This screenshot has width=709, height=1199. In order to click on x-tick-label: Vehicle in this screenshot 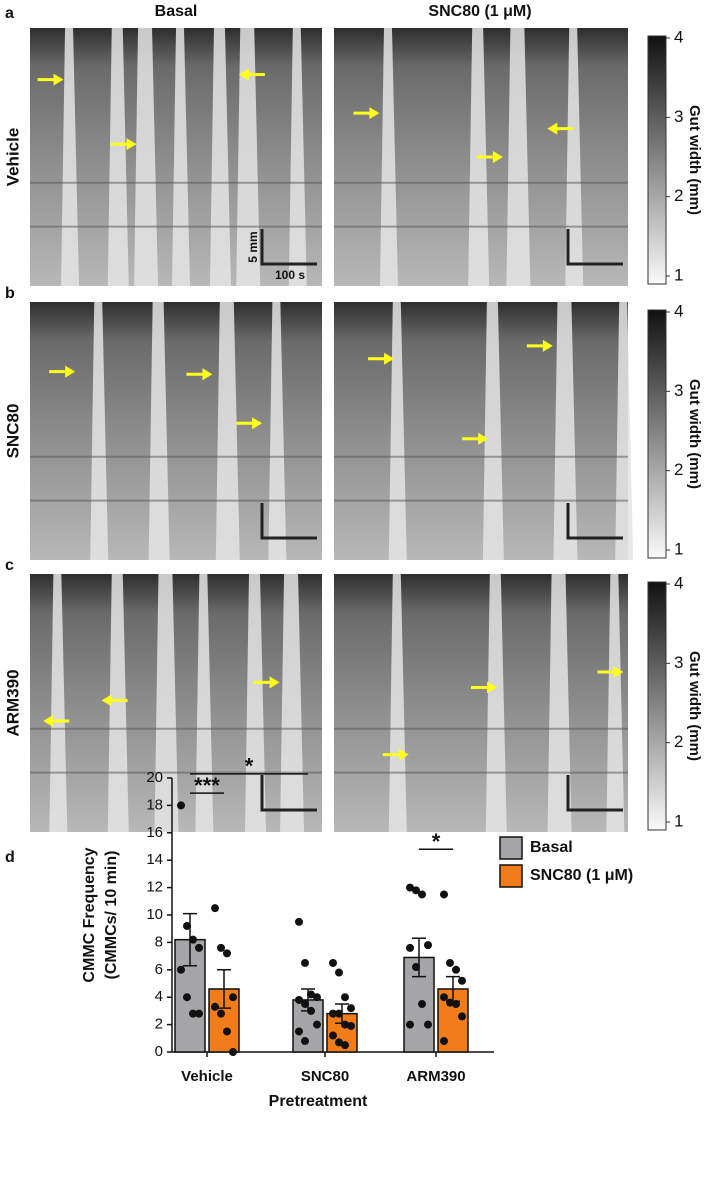, I will do `click(207, 1076)`.